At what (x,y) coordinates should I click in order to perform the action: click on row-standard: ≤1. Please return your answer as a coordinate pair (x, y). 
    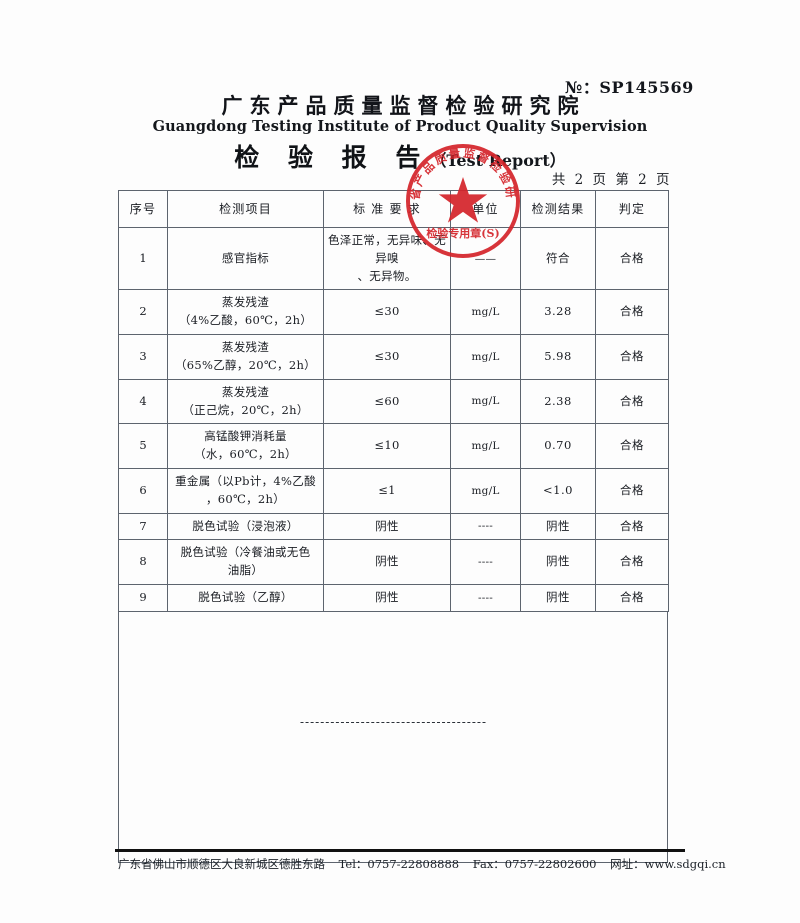
    Looking at the image, I should click on (387, 490).